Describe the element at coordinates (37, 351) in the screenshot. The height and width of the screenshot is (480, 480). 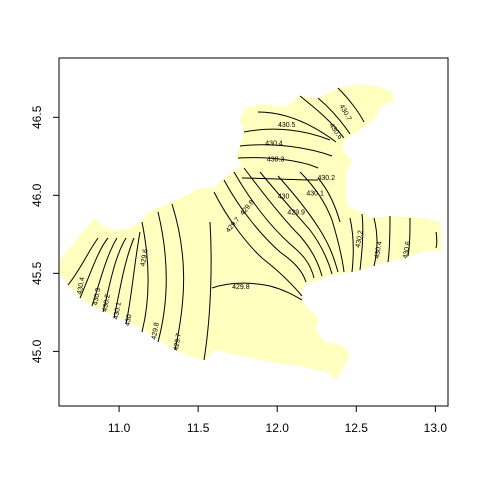
I see `y-tick-label: 45.0` at that location.